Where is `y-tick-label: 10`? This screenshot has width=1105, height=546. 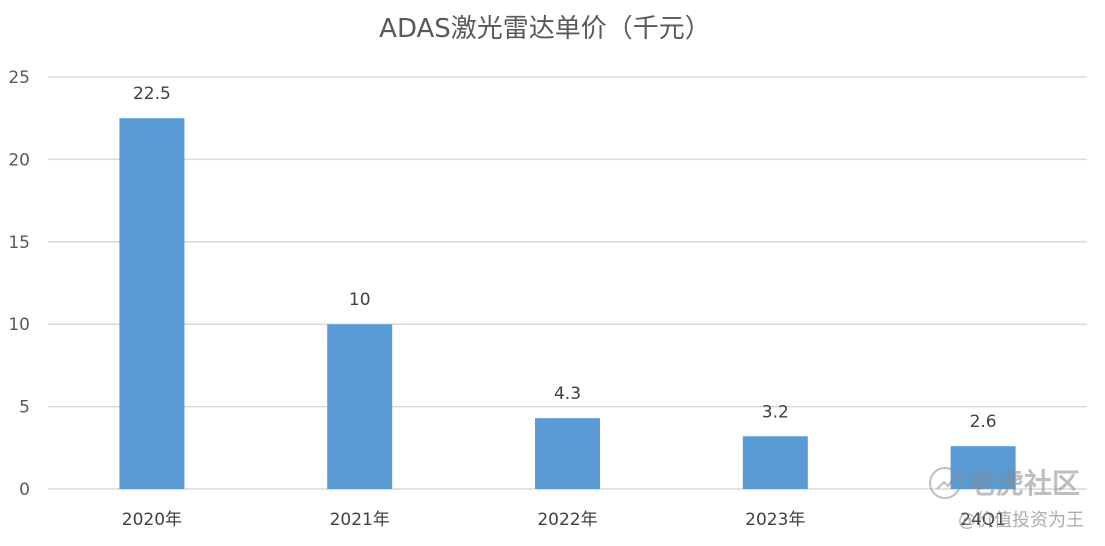 y-tick-label: 10 is located at coordinates (19, 325).